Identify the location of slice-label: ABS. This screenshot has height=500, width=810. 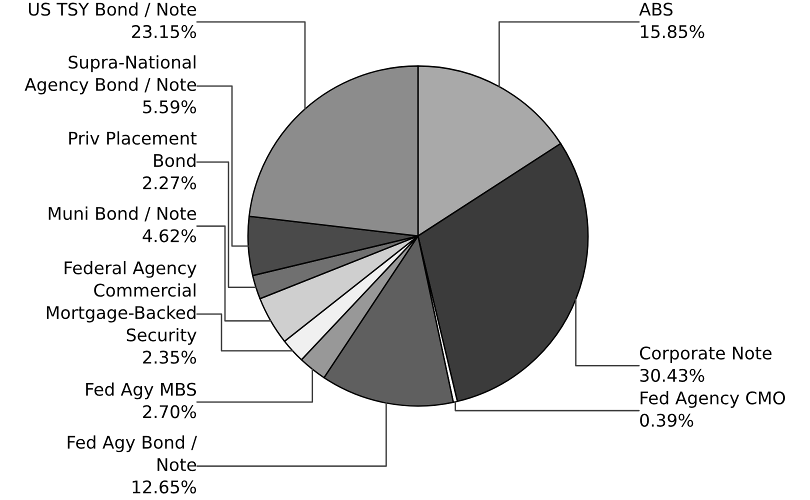
(656, 9).